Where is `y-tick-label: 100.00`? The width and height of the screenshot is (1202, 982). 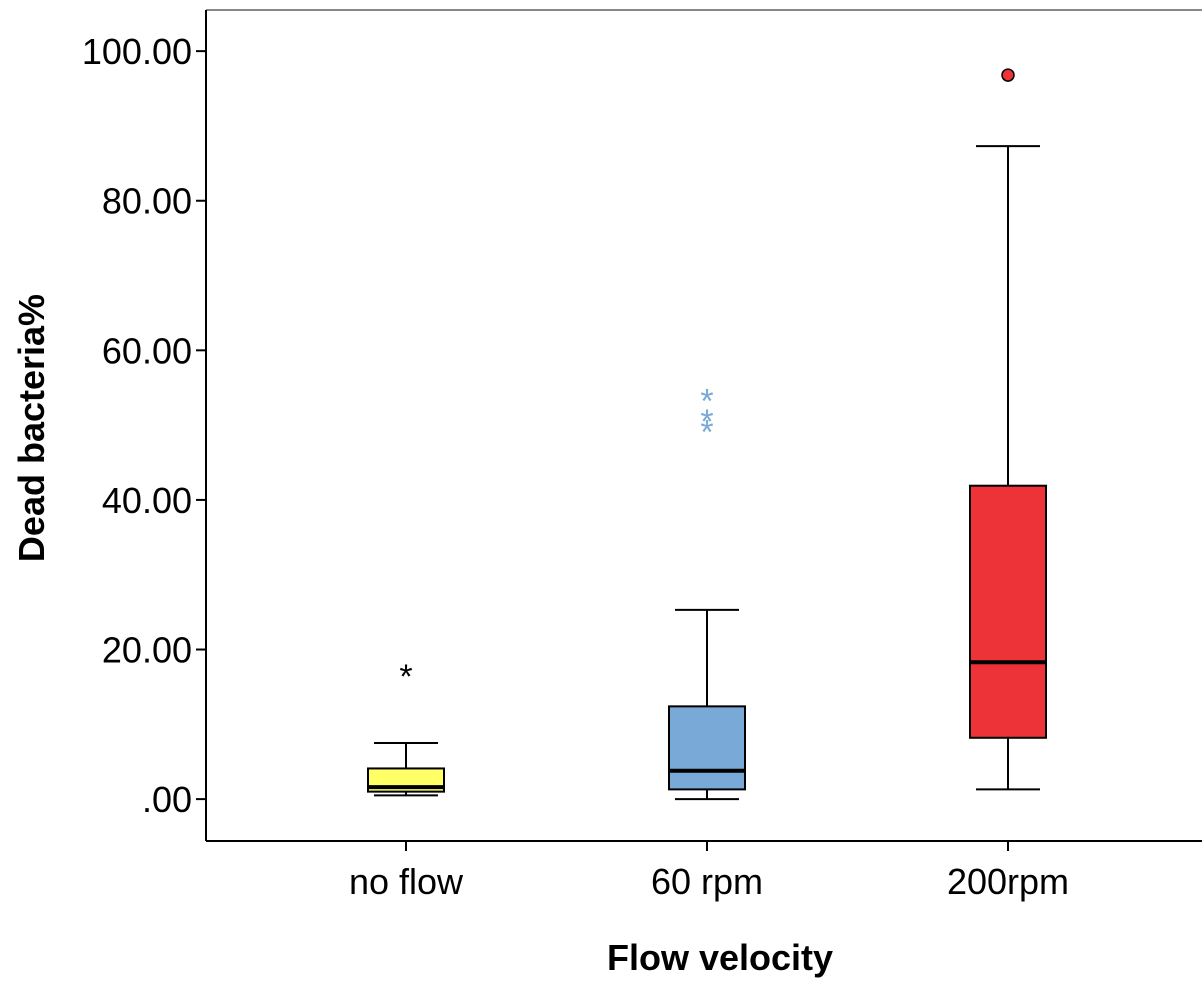
y-tick-label: 100.00 is located at coordinates (137, 51).